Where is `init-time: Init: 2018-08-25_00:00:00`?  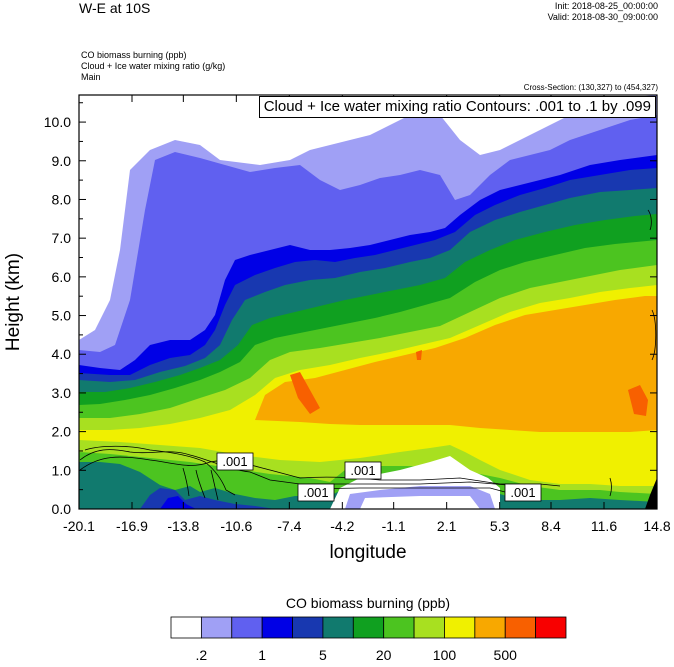
init-time: Init: 2018-08-25_00:00:00 is located at coordinates (606, 6).